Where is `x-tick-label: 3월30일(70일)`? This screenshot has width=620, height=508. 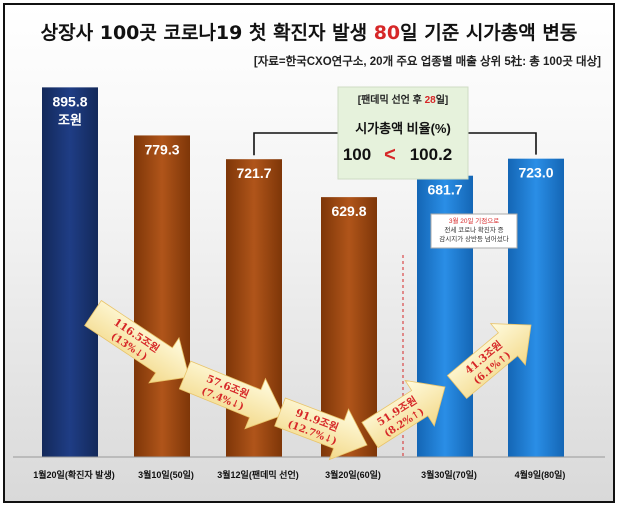
x-tick-label: 3월30일(70일) is located at coordinates (449, 474).